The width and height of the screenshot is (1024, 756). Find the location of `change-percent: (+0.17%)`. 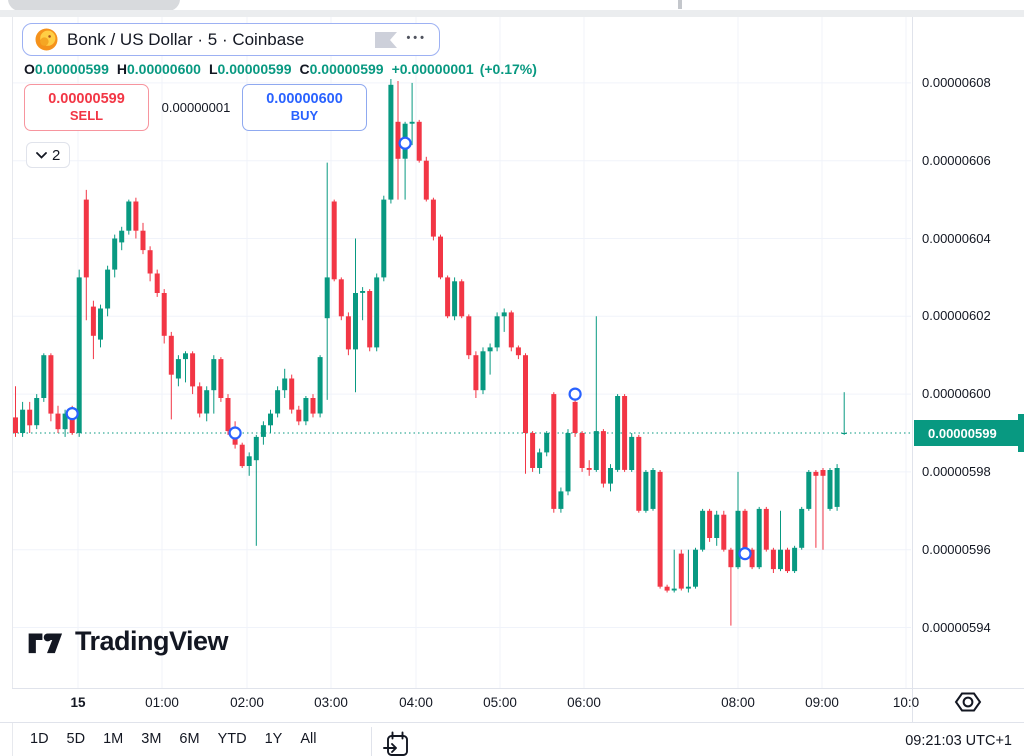

change-percent: (+0.17%) is located at coordinates (508, 69).